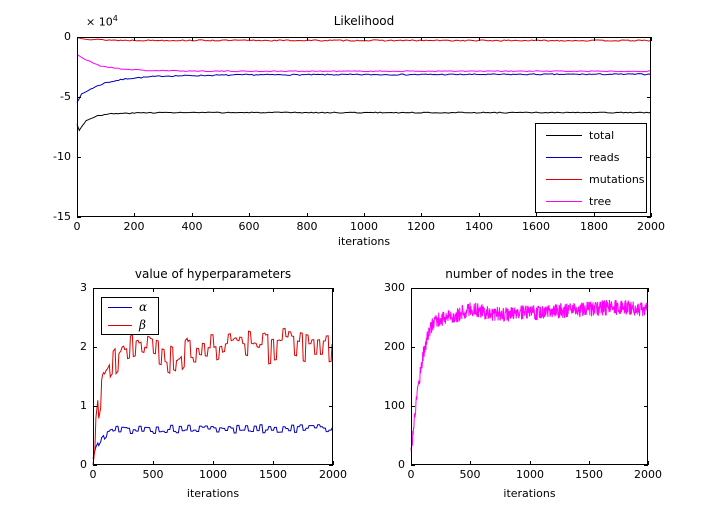 Image resolution: width=719 pixels, height=523 pixels. Describe the element at coordinates (617, 179) in the screenshot. I see `legend-entry-label: mutations` at that location.